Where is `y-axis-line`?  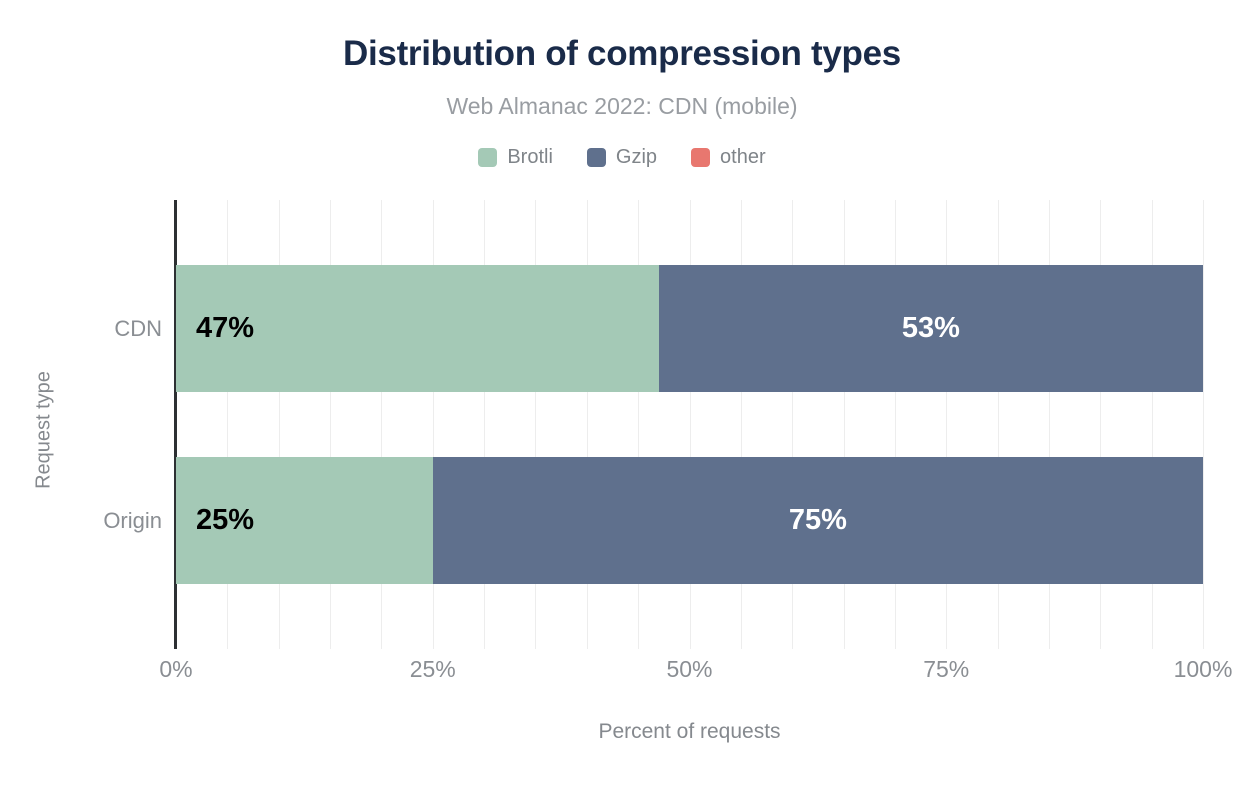
y-axis-line is located at coordinates (175, 424).